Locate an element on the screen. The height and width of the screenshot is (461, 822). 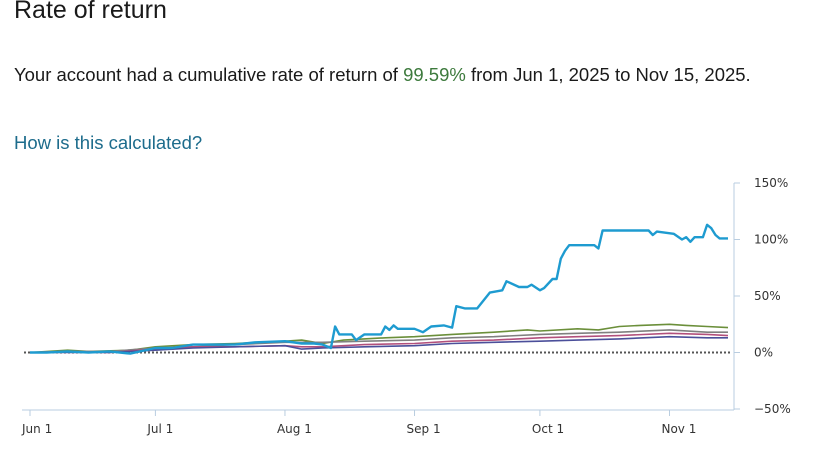
x-tick-label: Jul 1 is located at coordinates (159, 429).